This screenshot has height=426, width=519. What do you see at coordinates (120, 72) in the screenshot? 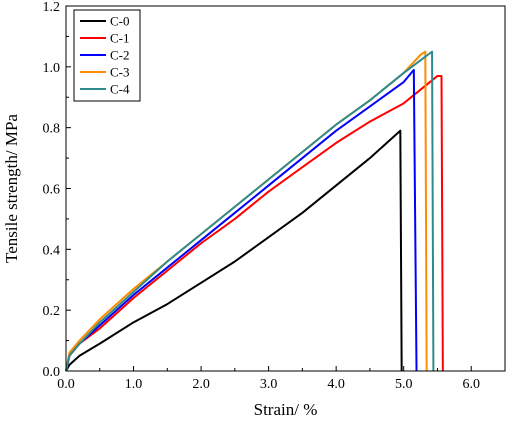
I see `legend-label: C-3` at bounding box center [120, 72].